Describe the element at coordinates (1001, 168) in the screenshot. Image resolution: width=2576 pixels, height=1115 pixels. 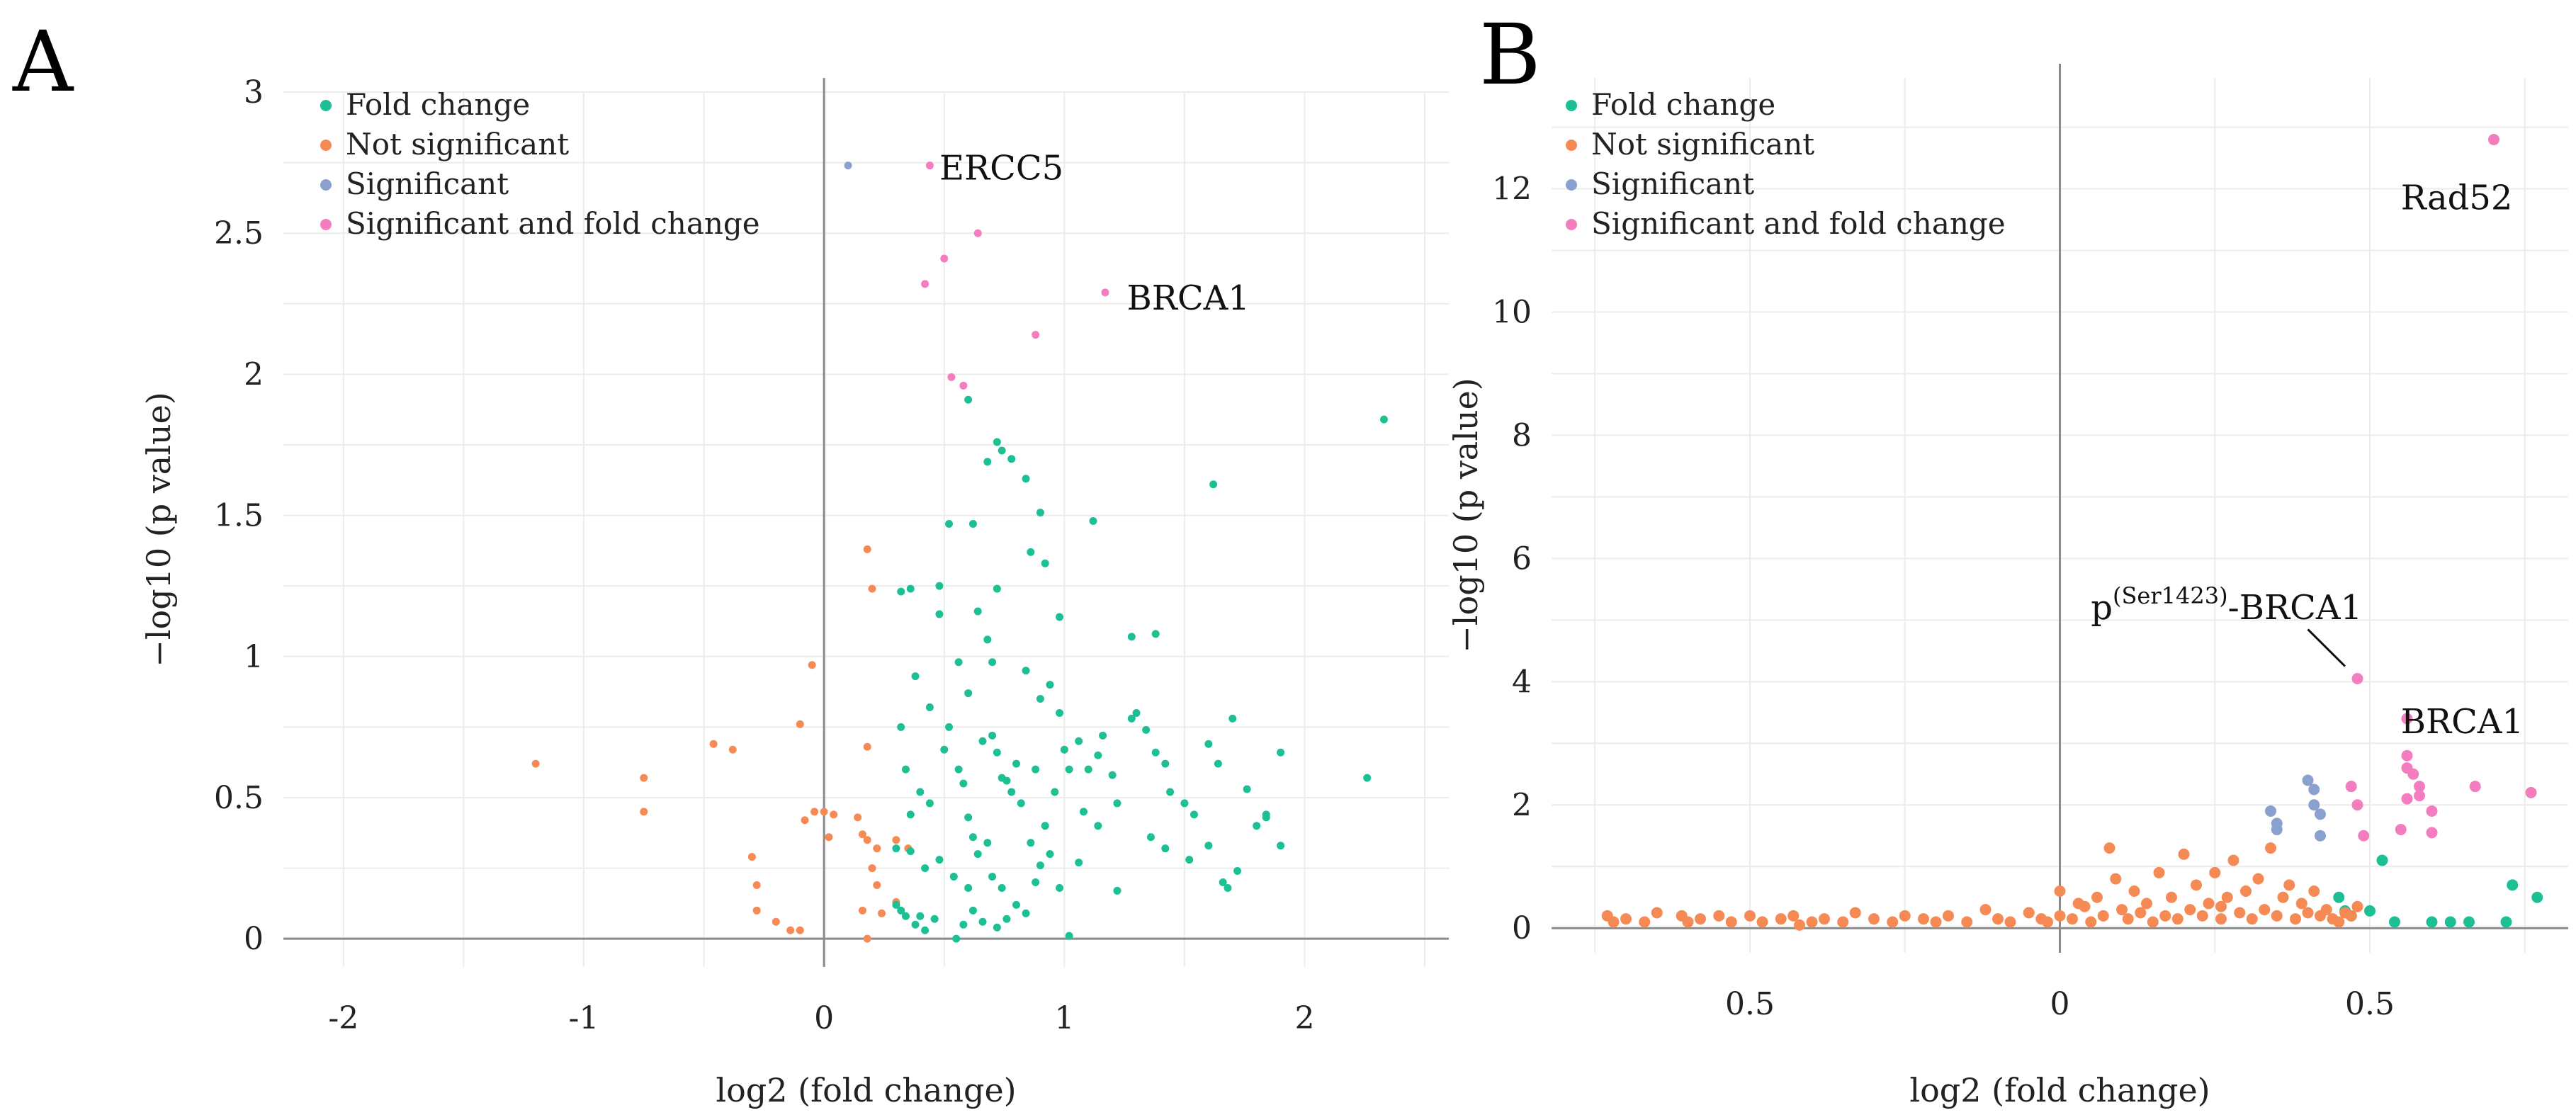
I see `panel-a-annotation: ERCC5` at that location.